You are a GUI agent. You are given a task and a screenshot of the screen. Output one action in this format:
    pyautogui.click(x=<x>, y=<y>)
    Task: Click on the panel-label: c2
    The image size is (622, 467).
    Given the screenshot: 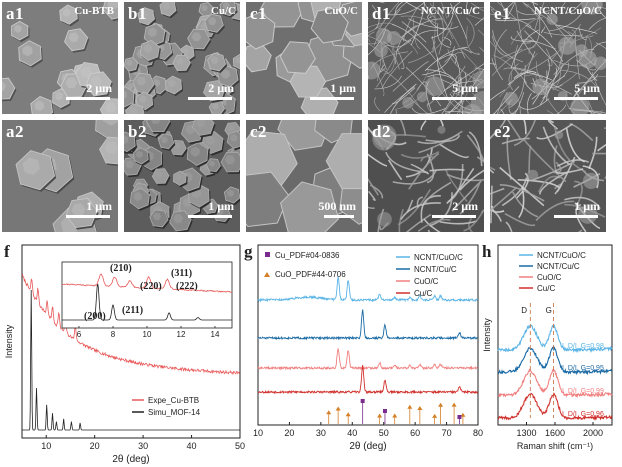 What is the action you would take?
    pyautogui.click(x=259, y=131)
    